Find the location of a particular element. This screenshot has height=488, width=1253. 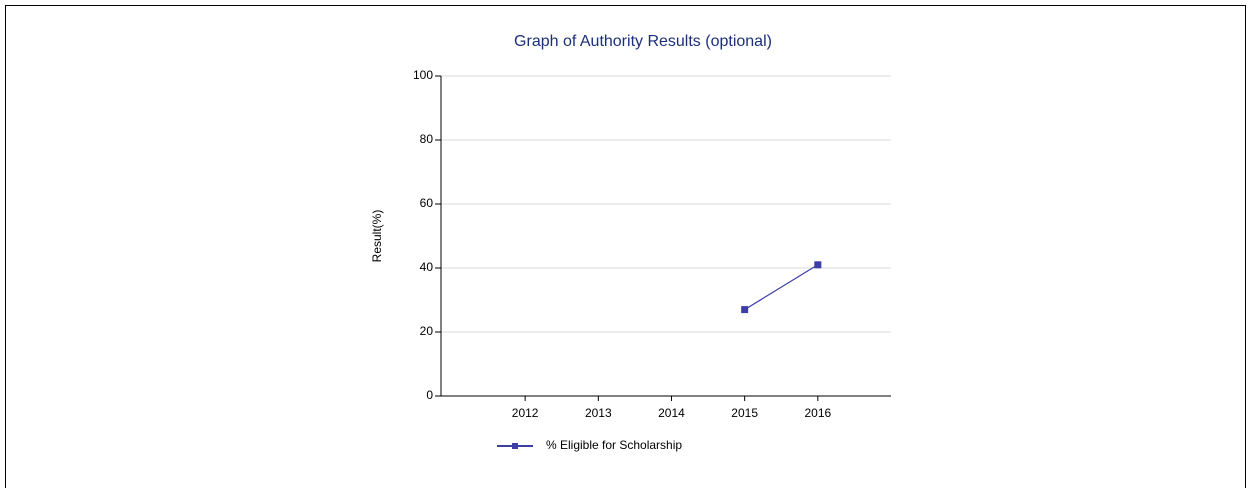

x-tick-label: 2012 is located at coordinates (525, 413).